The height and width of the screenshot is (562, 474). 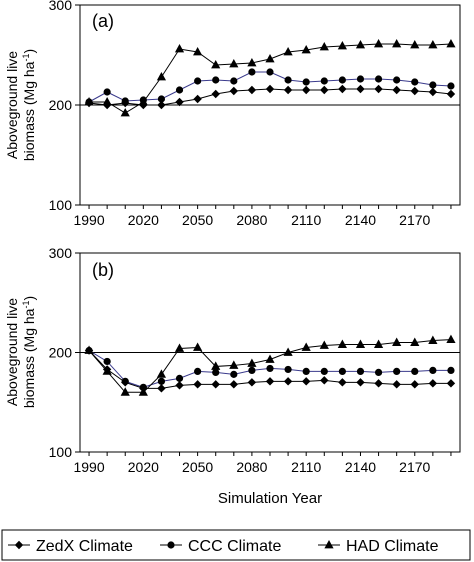 I want to click on legend-item: HAD Climate, so click(x=378, y=546).